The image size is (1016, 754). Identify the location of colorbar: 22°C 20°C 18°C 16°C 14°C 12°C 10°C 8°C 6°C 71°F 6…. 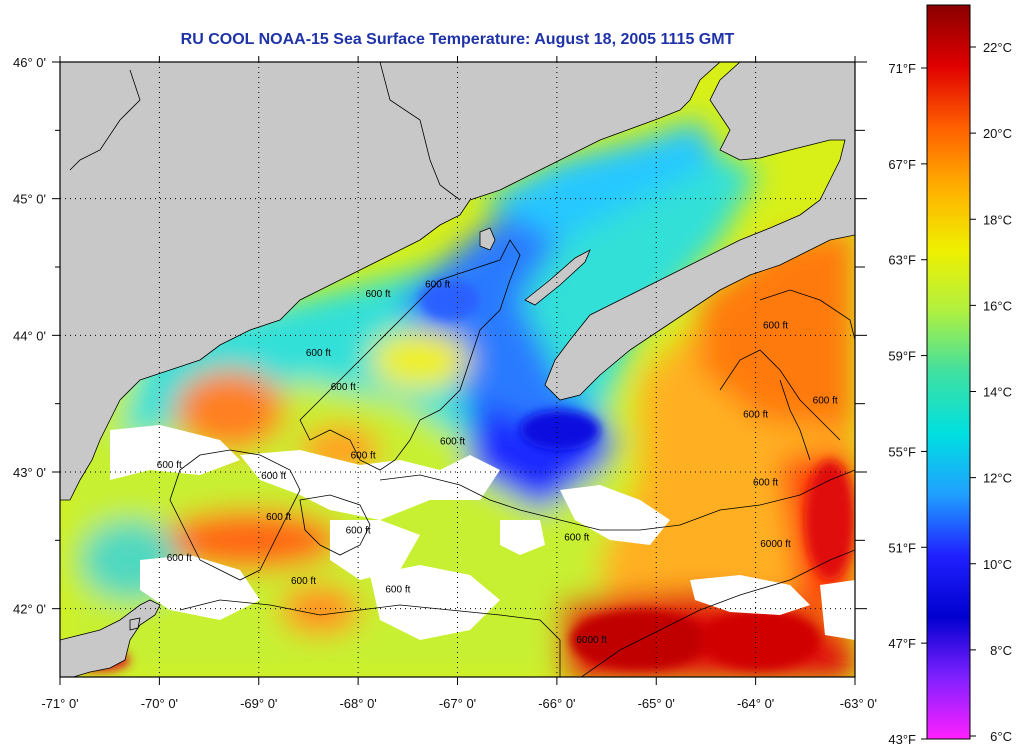
(950, 375).